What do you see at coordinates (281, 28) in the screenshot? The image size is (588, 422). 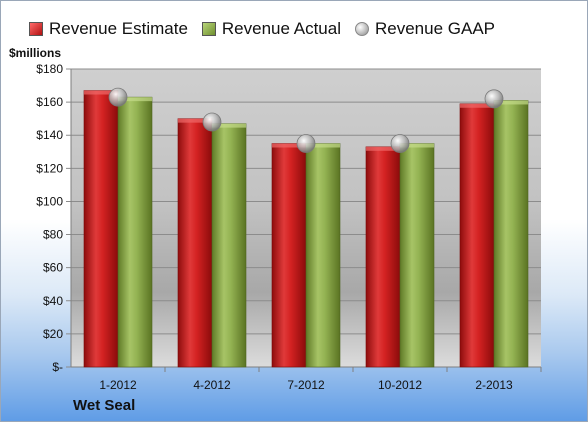 I see `legend-label-actual: Revenue Actual` at bounding box center [281, 28].